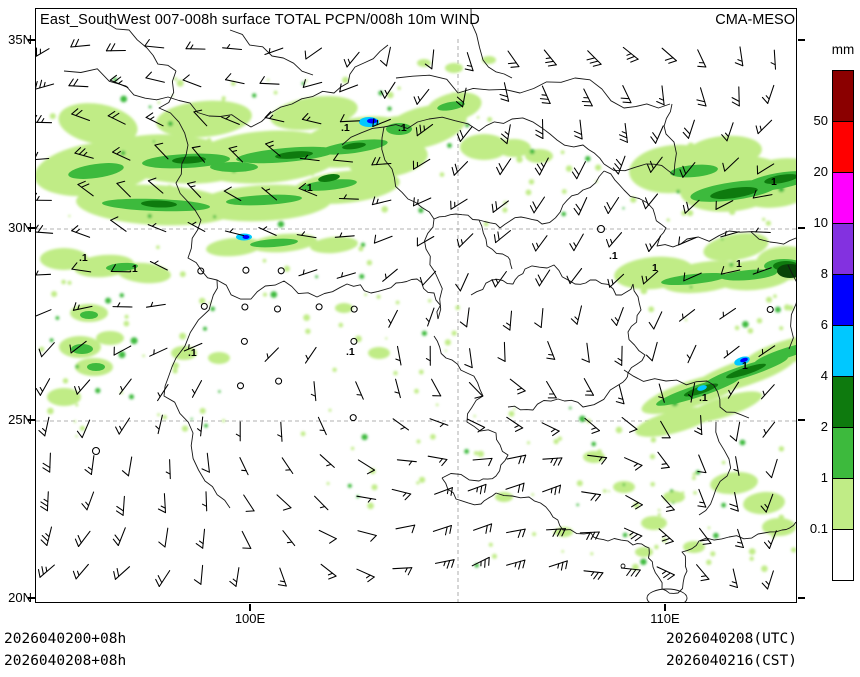  I want to click on colorbar-tick-label: 0.1, so click(818, 528).